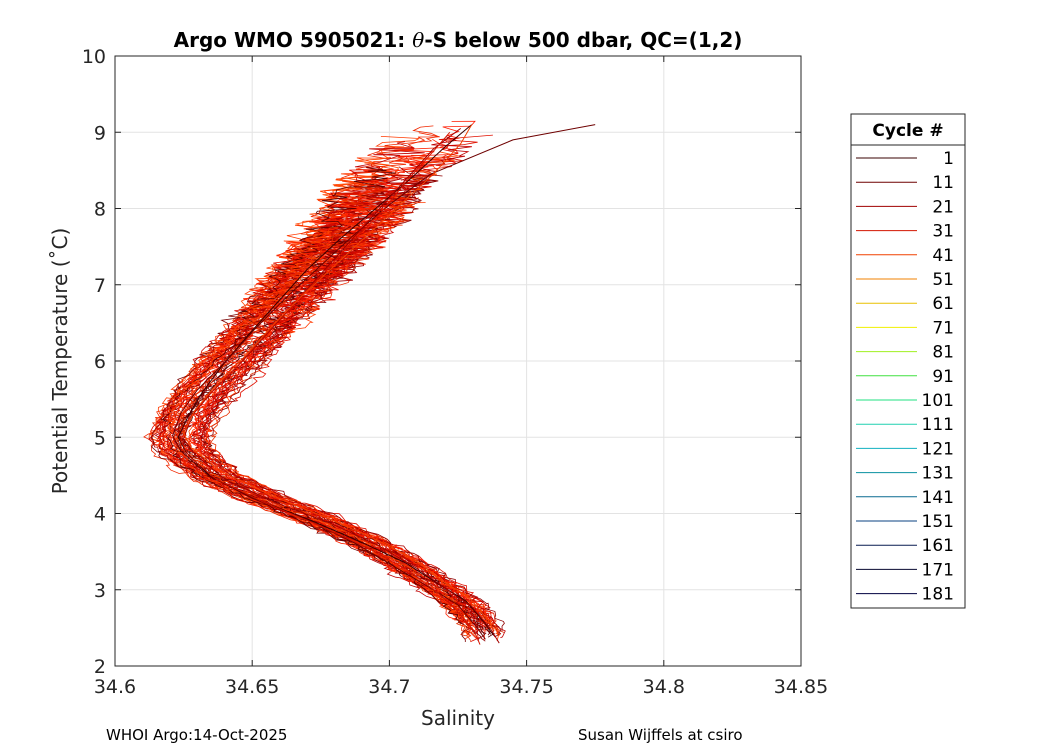 The width and height of the screenshot is (1050, 750). I want to click on legend-label-71: 71, so click(943, 328).